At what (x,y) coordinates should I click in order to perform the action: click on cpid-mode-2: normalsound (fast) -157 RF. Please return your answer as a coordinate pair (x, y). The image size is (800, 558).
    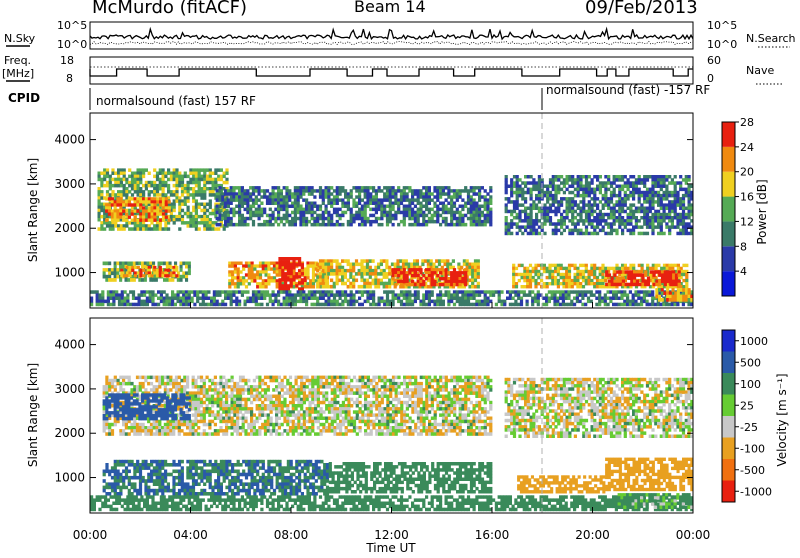
    Looking at the image, I should click on (628, 90).